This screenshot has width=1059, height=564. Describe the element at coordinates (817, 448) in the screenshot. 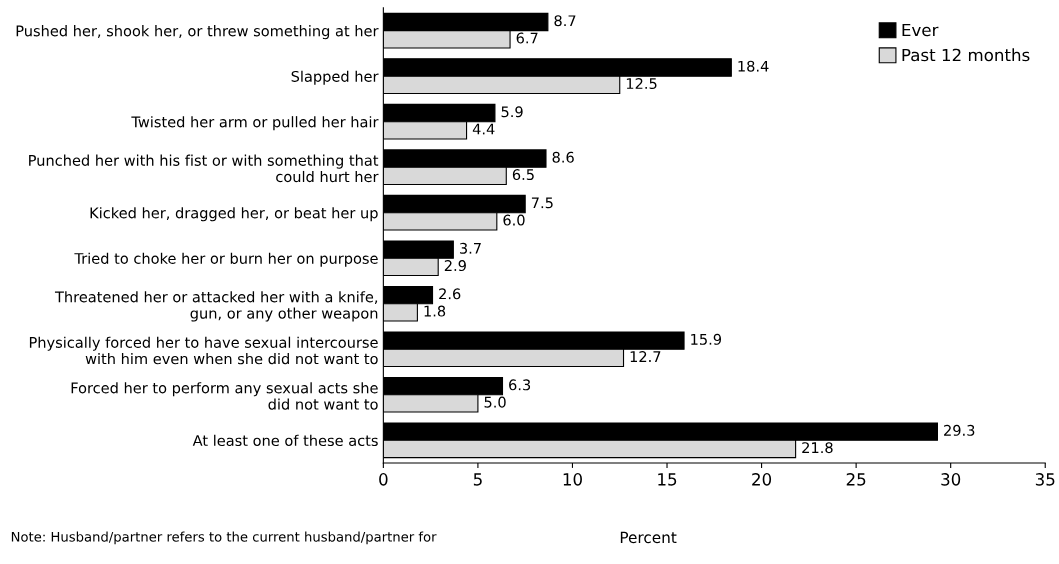

I see `data-label: 21.8` at that location.